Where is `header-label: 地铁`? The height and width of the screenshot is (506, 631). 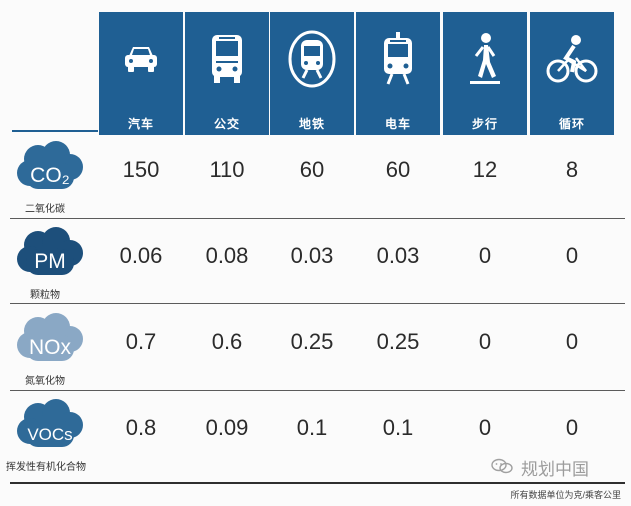 header-label: 地铁 is located at coordinates (311, 124).